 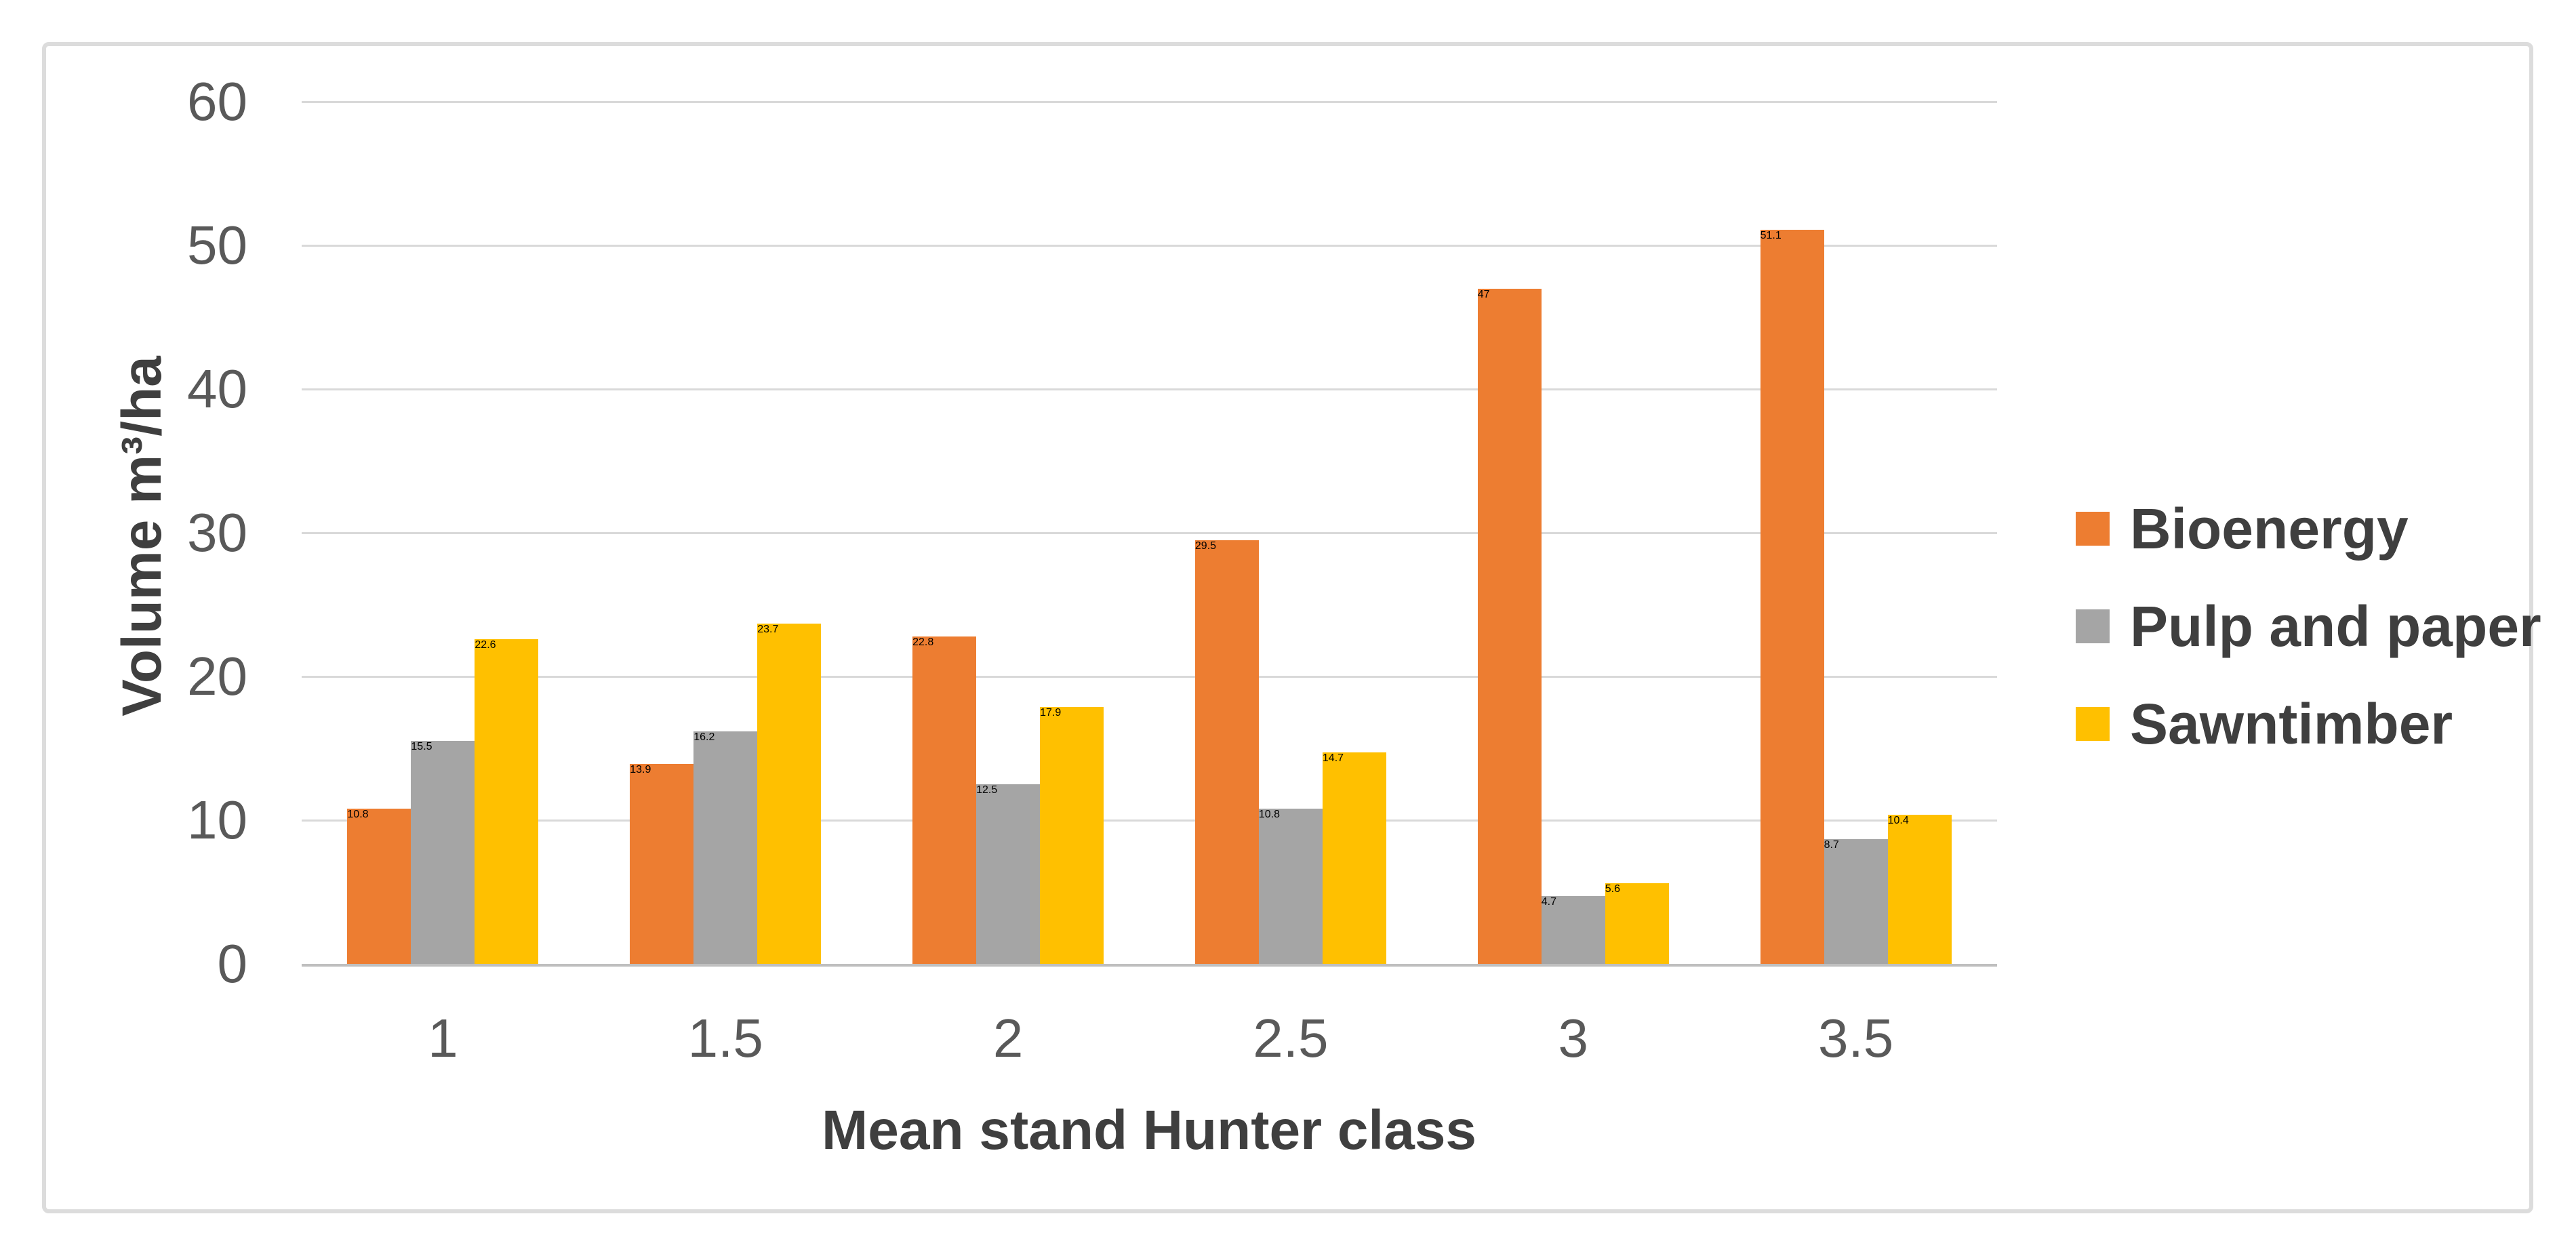 What do you see at coordinates (232, 963) in the screenshot?
I see `y-tick-label-0: 0` at bounding box center [232, 963].